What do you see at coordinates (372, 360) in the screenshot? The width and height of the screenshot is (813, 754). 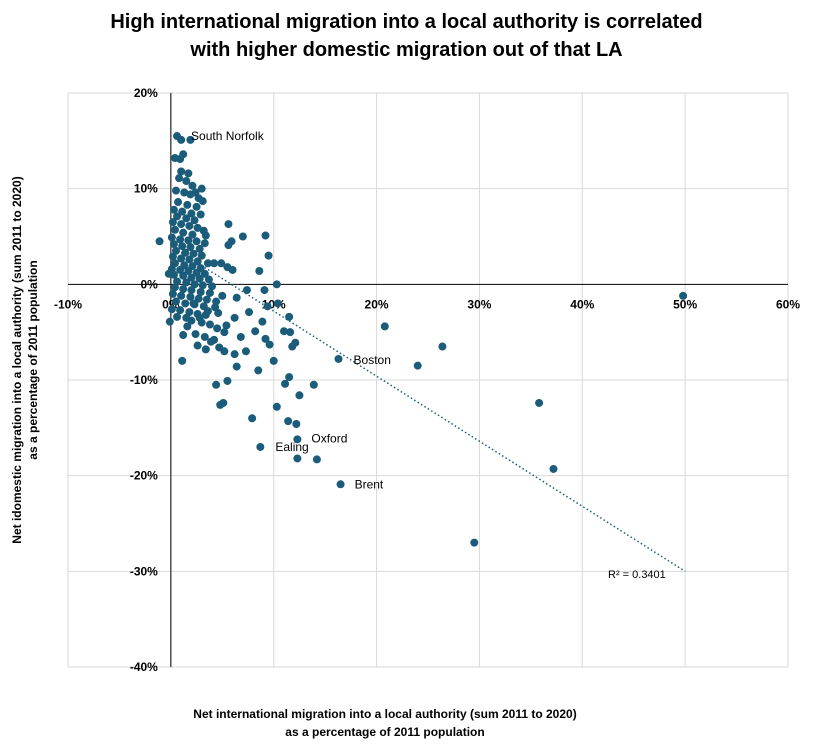 I see `point-annotation: Boston` at bounding box center [372, 360].